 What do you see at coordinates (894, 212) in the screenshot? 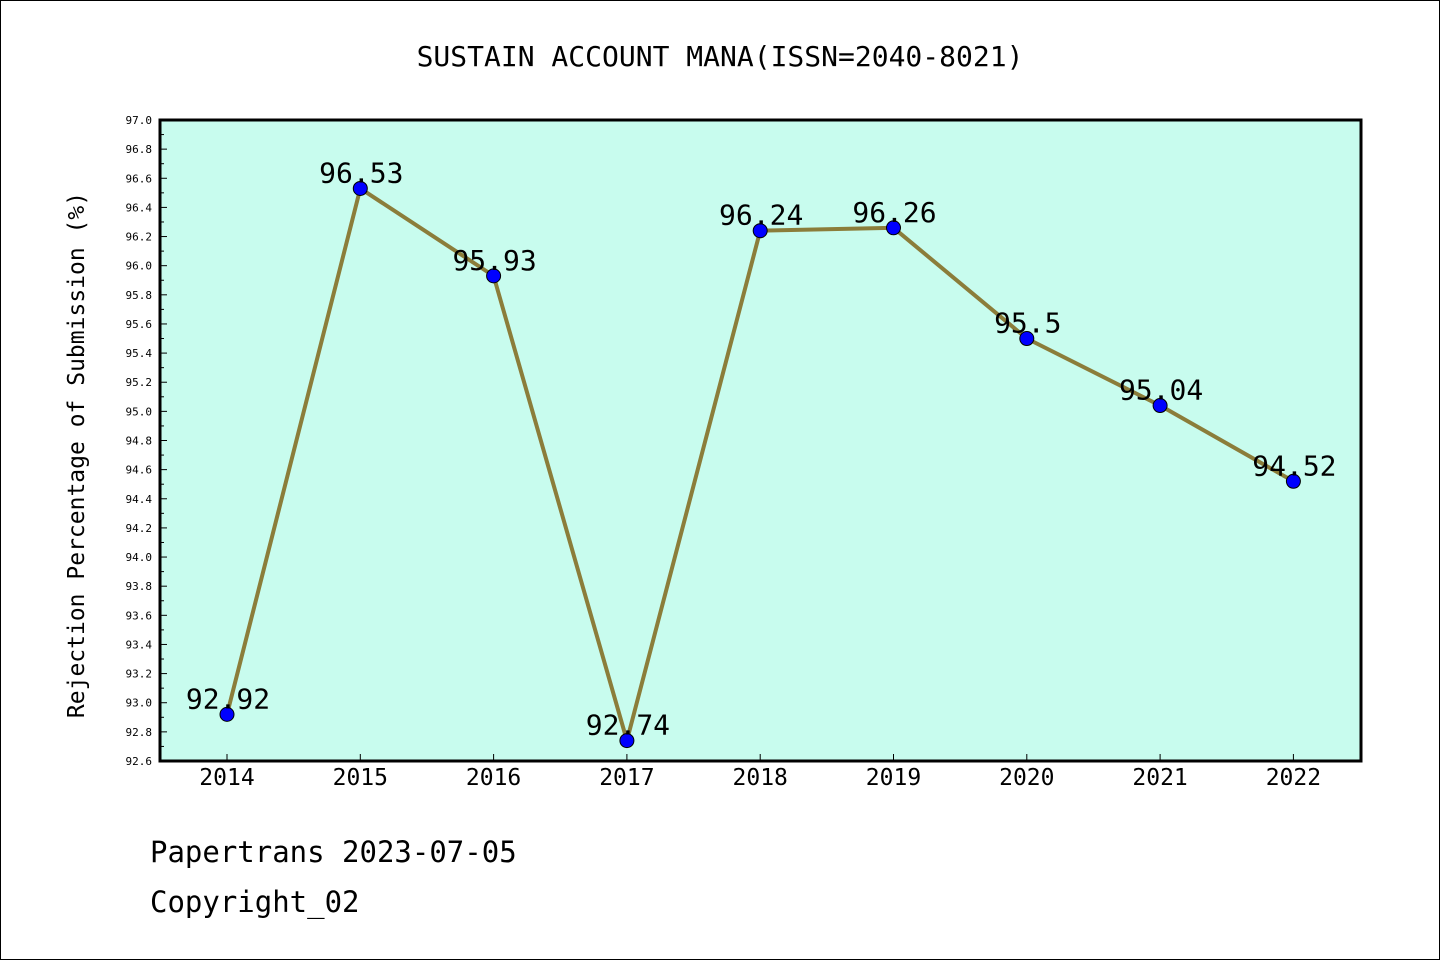
I see `data-label: 96.26` at bounding box center [894, 212].